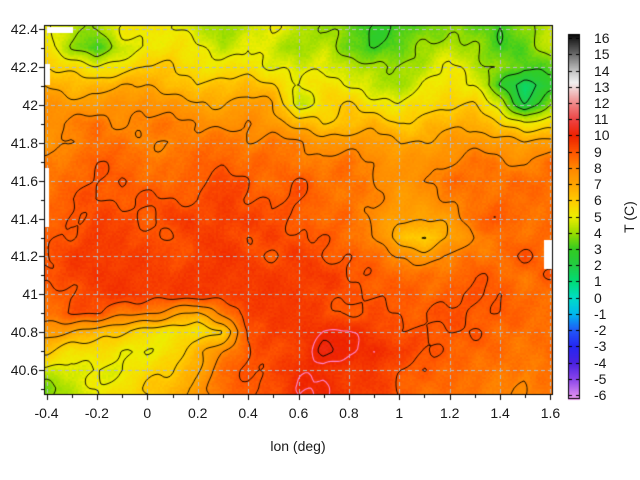 This screenshot has width=640, height=480. Describe the element at coordinates (602, 38) in the screenshot. I see `colorbar-tick-label: 16` at that location.